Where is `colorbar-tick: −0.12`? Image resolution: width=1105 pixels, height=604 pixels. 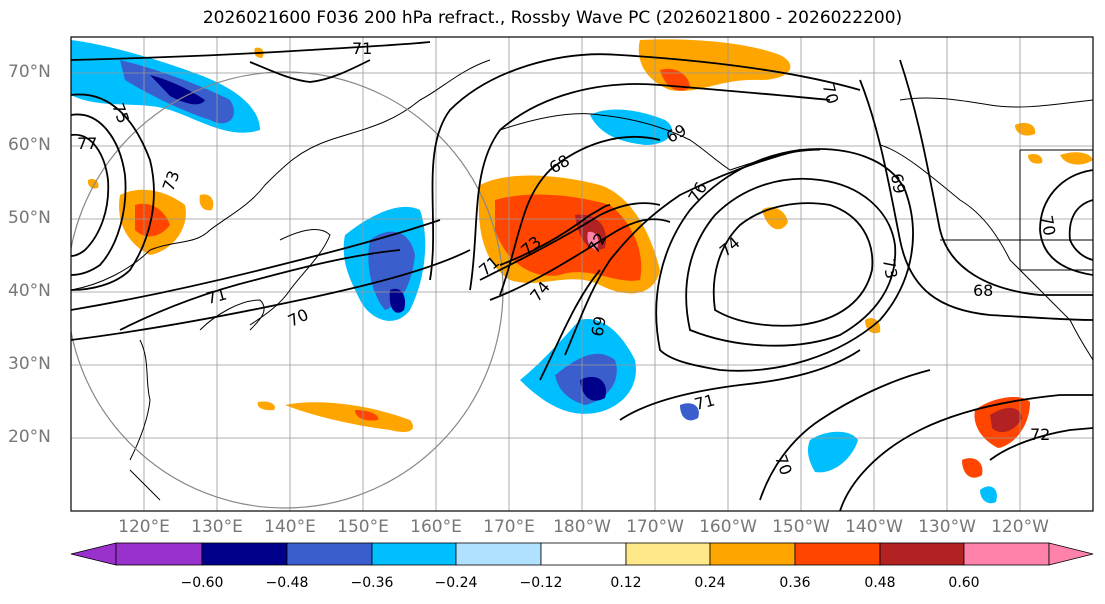
colorbar-tick: −0.12 is located at coordinates (541, 583).